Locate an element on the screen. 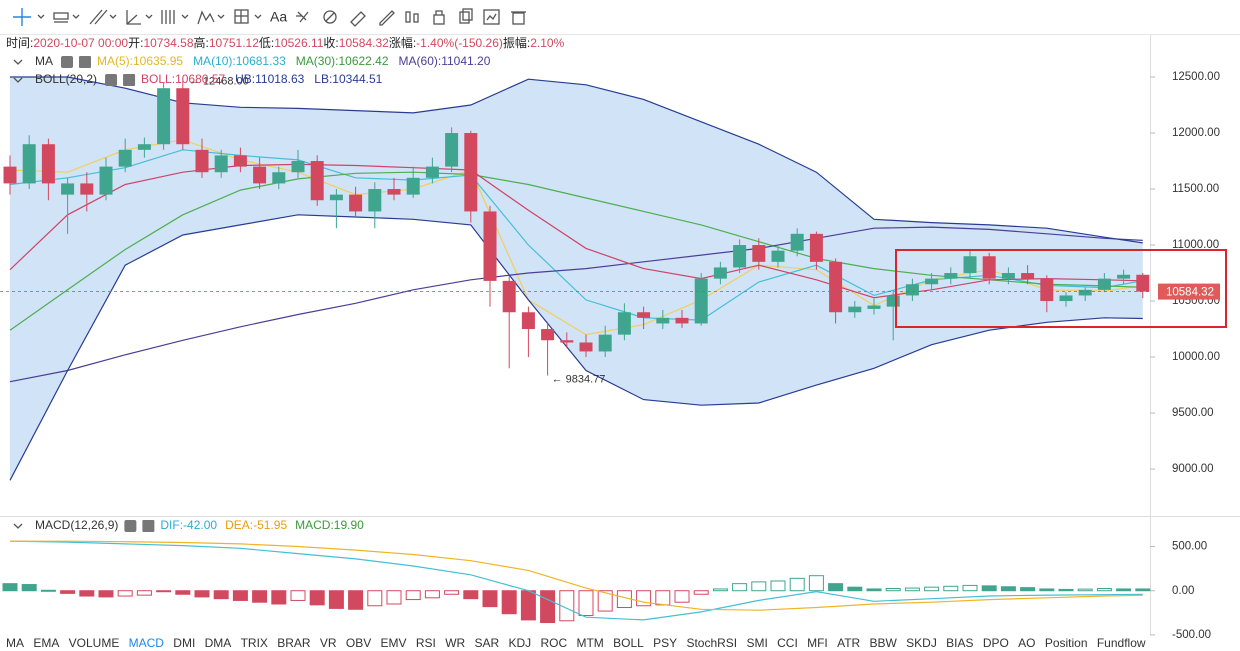 This screenshot has width=1240, height=651. indicator-tab: TRIX is located at coordinates (254, 643).